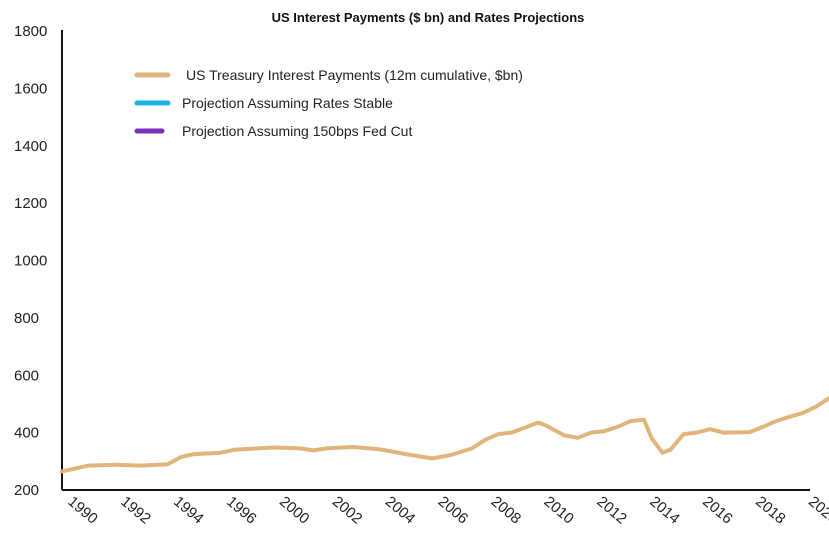 Image resolution: width=829 pixels, height=547 pixels. I want to click on x-tick-label: 2016, so click(717, 510).